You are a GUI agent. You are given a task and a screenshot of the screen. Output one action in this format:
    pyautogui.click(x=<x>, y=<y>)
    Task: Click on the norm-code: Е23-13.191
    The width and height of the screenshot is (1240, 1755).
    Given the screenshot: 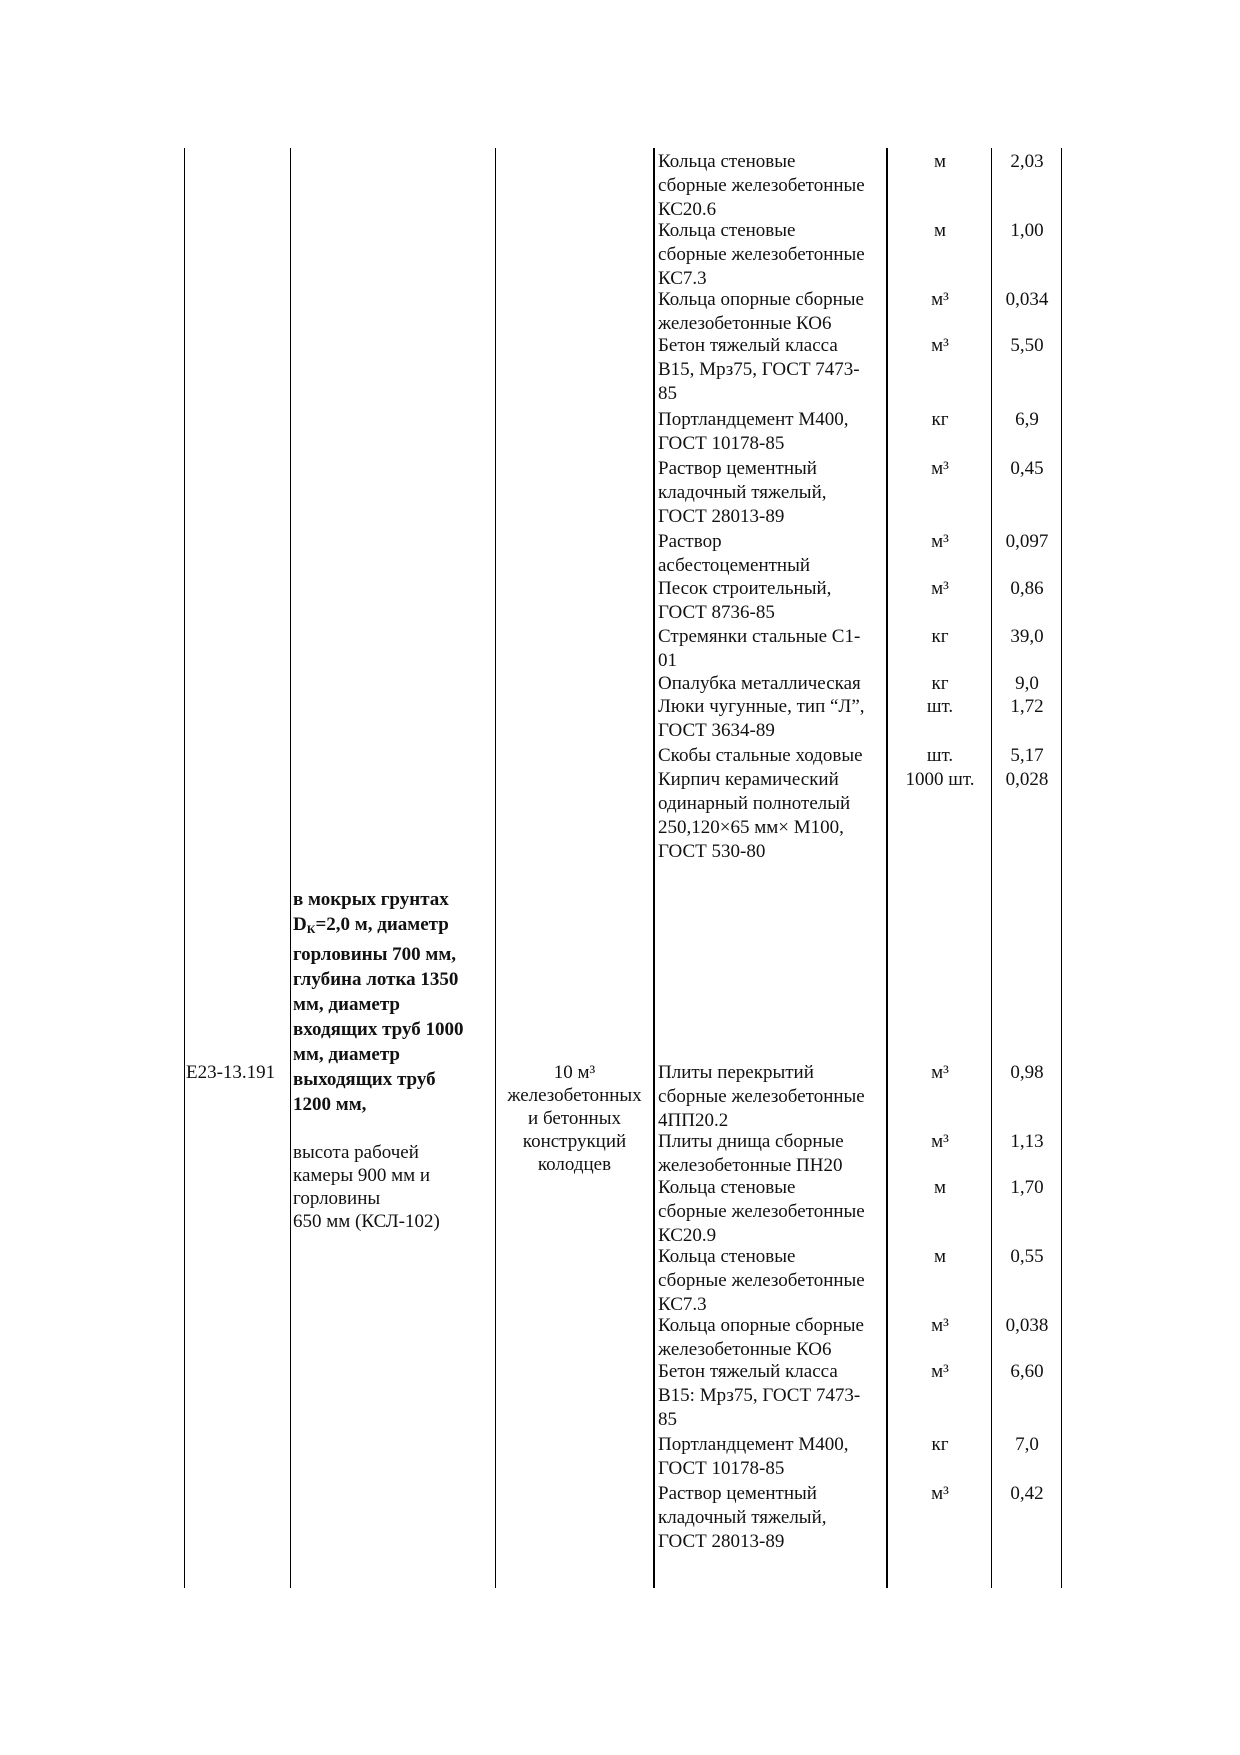 What is the action you would take?
    pyautogui.click(x=231, y=1072)
    